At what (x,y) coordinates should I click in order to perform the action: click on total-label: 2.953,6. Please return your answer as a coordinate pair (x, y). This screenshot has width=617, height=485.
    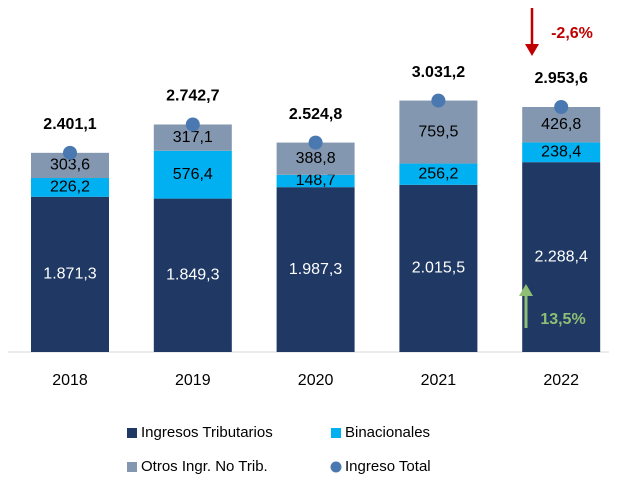
    Looking at the image, I should click on (561, 78).